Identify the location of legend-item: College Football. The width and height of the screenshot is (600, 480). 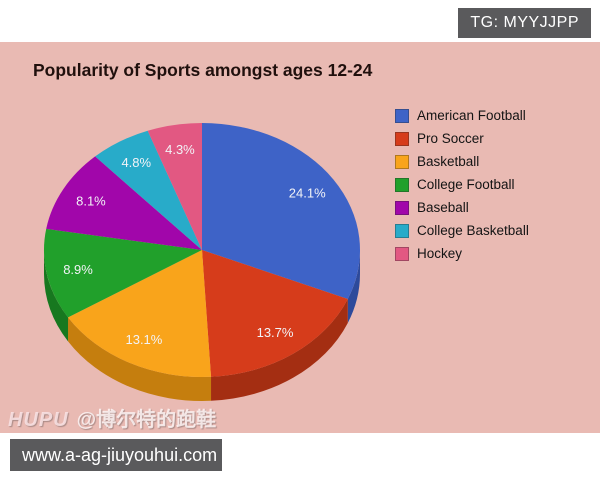
(462, 184).